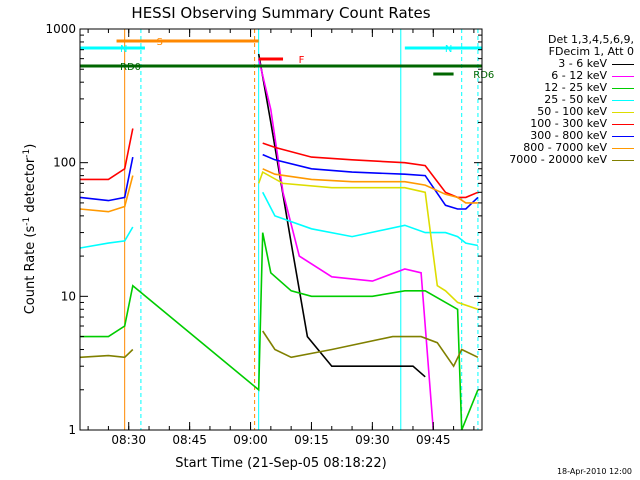 The width and height of the screenshot is (640, 480). What do you see at coordinates (160, 42) in the screenshot?
I see `status-bar-label: S` at bounding box center [160, 42].